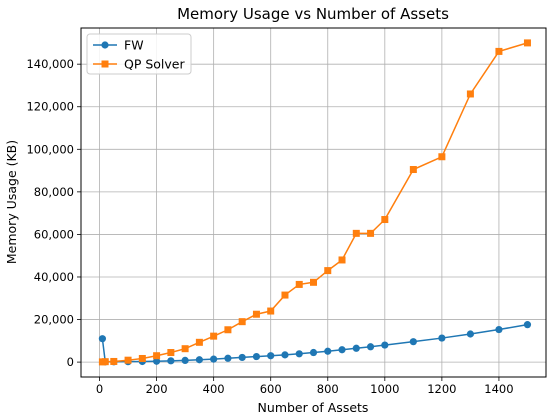 The width and height of the screenshot is (550, 419). Describe the element at coordinates (54, 234) in the screenshot. I see `y-tick-label: 60,000` at that location.